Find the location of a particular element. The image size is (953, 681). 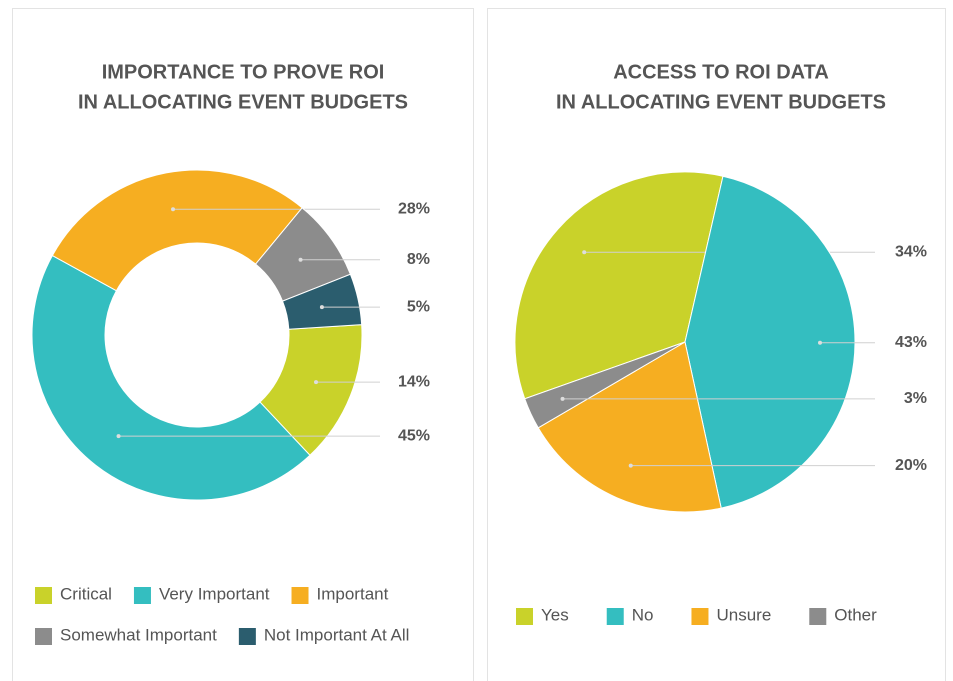

value-label: 14% is located at coordinates (414, 381).